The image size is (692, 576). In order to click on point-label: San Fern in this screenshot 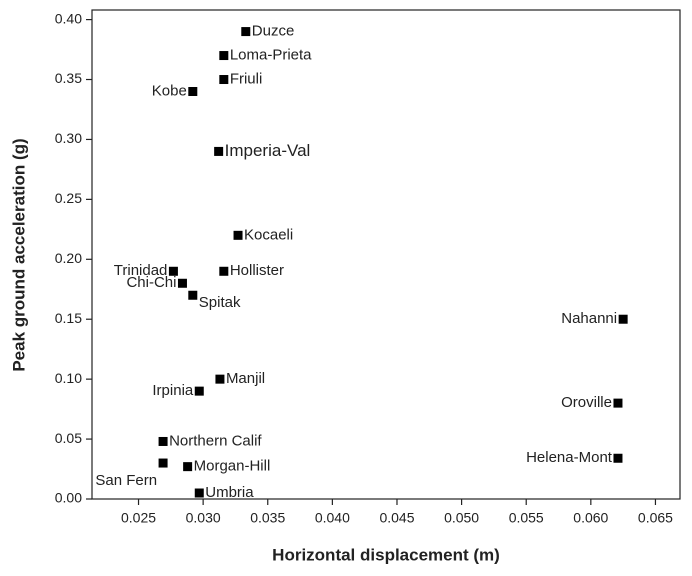, I will do `click(126, 480)`.